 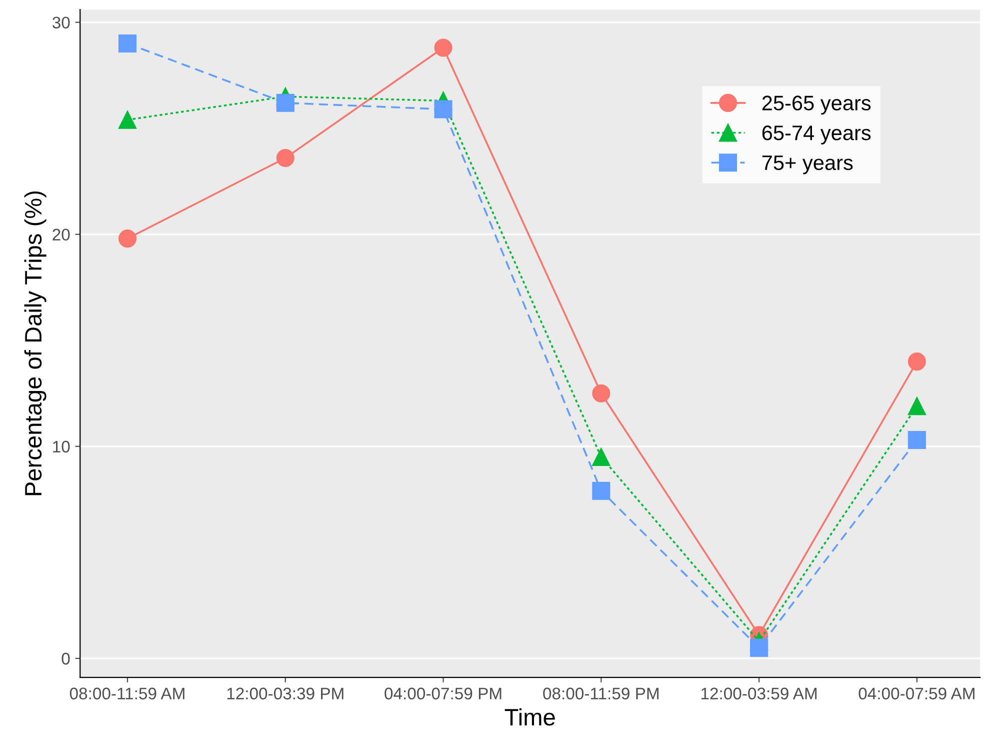 I want to click on x-tick-label: 12:00-03:39 PM, so click(x=285, y=694).